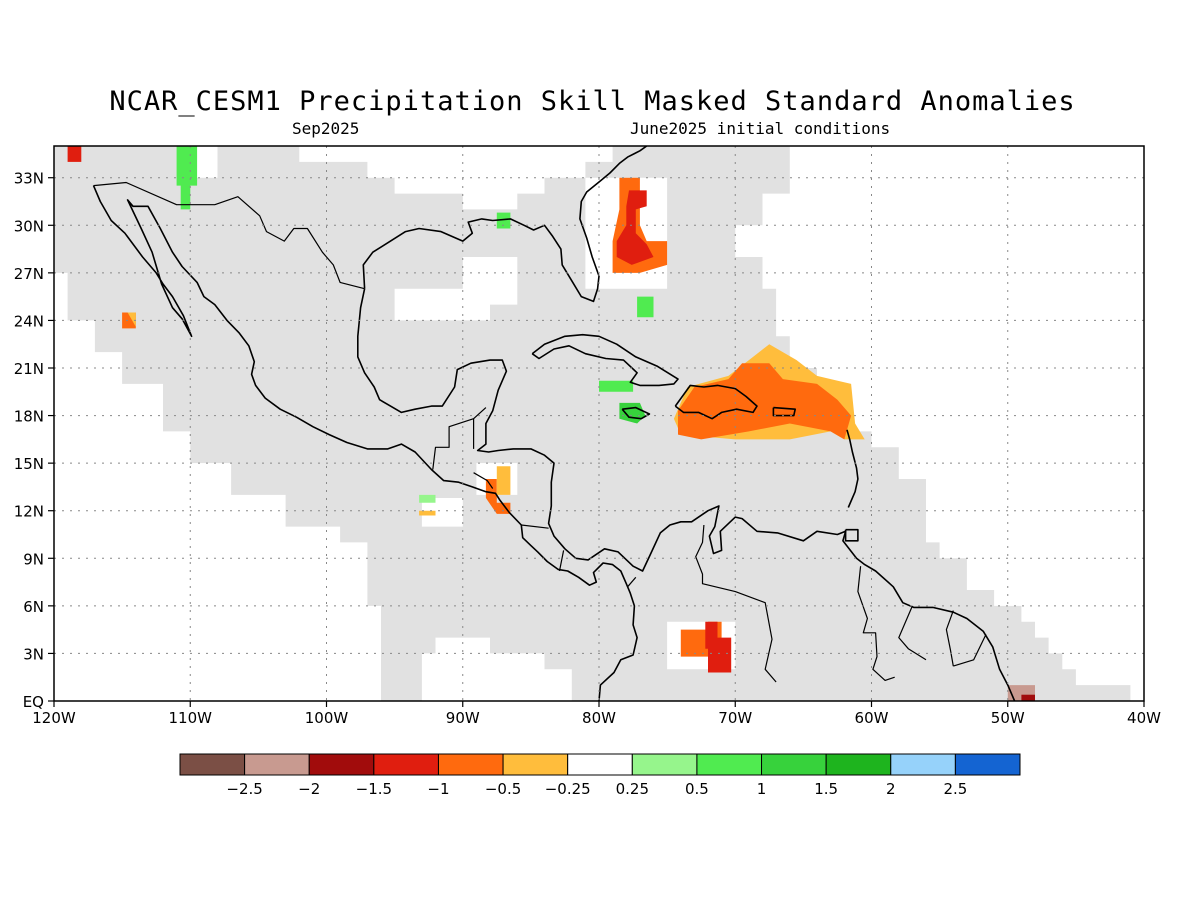 The image size is (1200, 900). I want to click on colorbar: −2.5 −2 −1.5 −1 −0.5 −0.25 0.25 0.5 1 1.5 2 2.5, so click(600, 775).